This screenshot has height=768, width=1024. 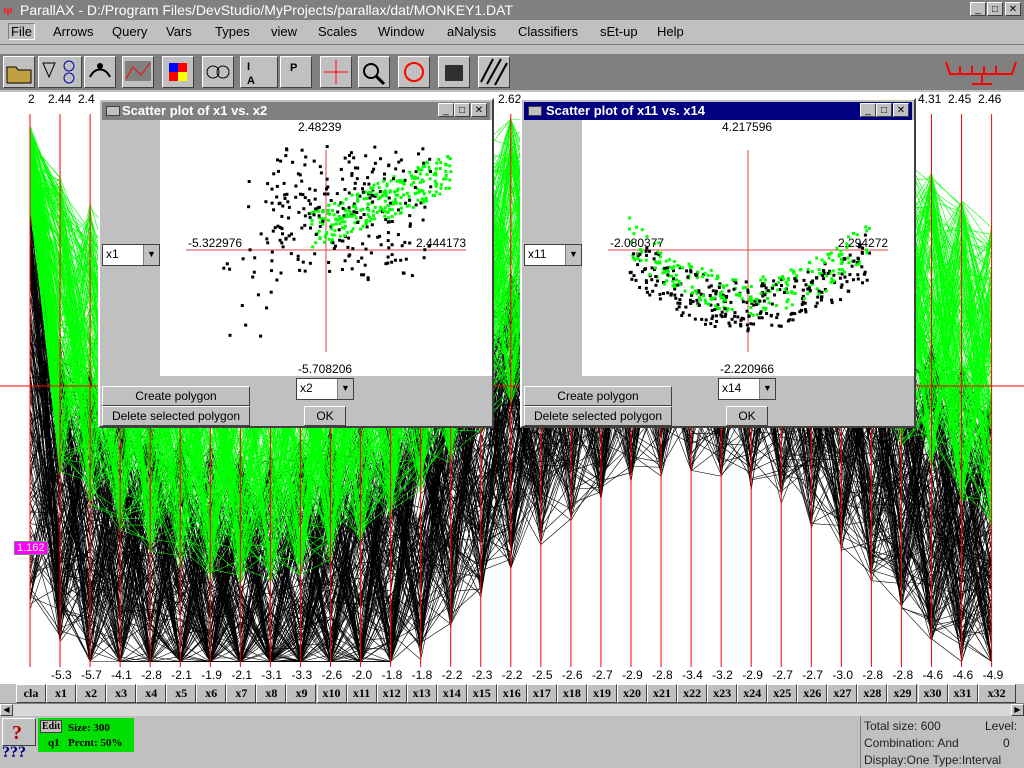 I want to click on axis-label-x1: x1, so click(x=61, y=693).